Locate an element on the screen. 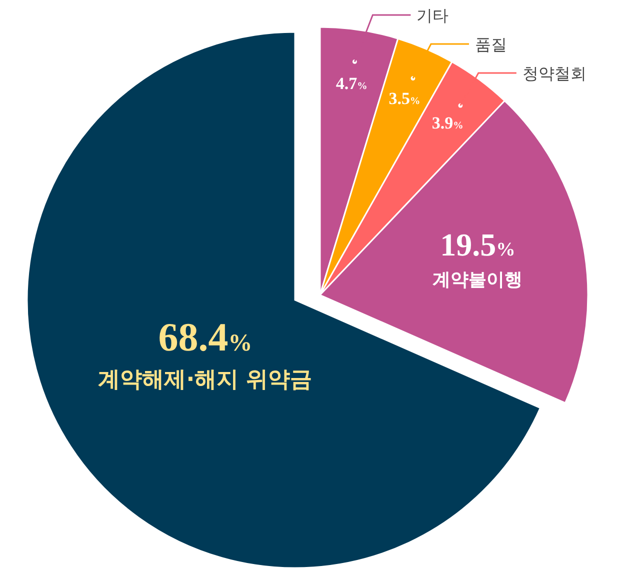 The image size is (629, 585). slice-label: 청약철회 is located at coordinates (554, 73).